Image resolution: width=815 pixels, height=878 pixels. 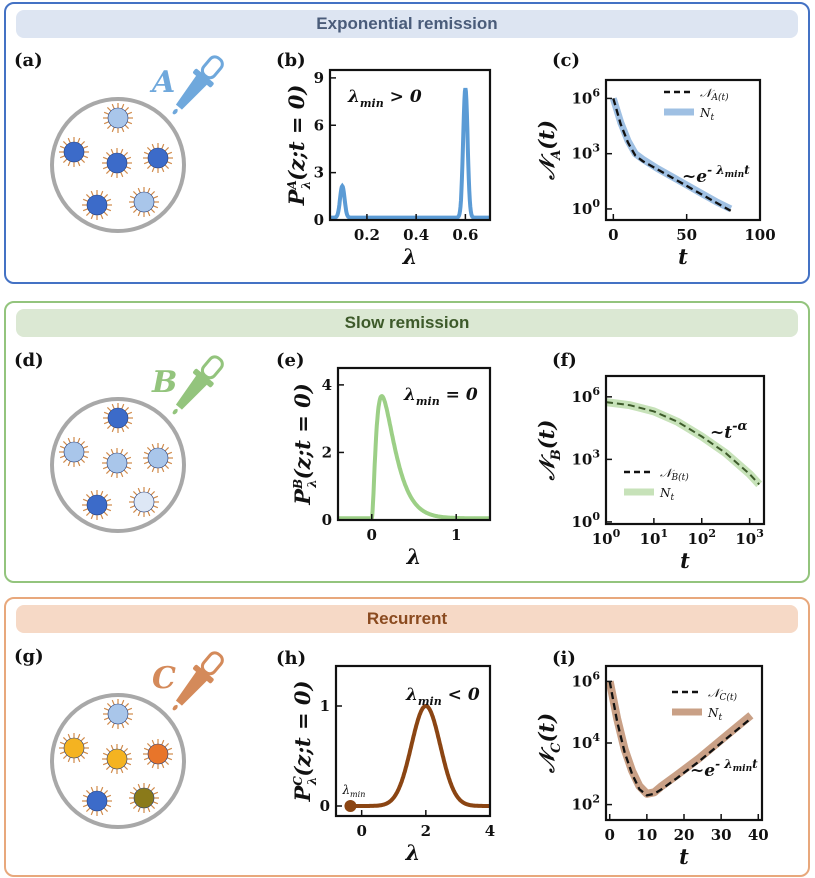 I want to click on x-tick-label: 2, so click(x=426, y=831).